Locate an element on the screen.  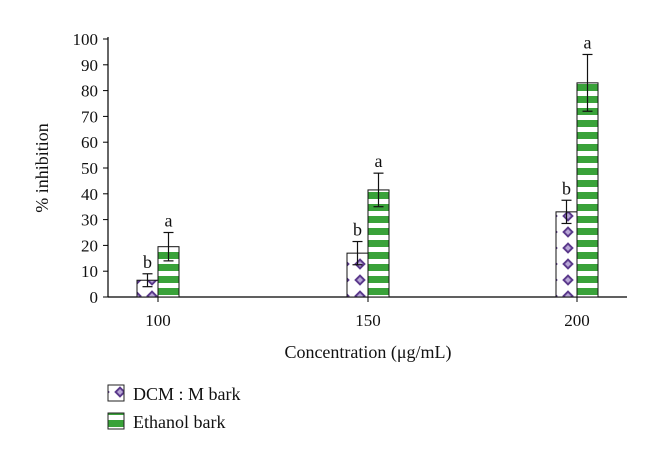
legend-label-dcm: DCM : M bark is located at coordinates (187, 394).